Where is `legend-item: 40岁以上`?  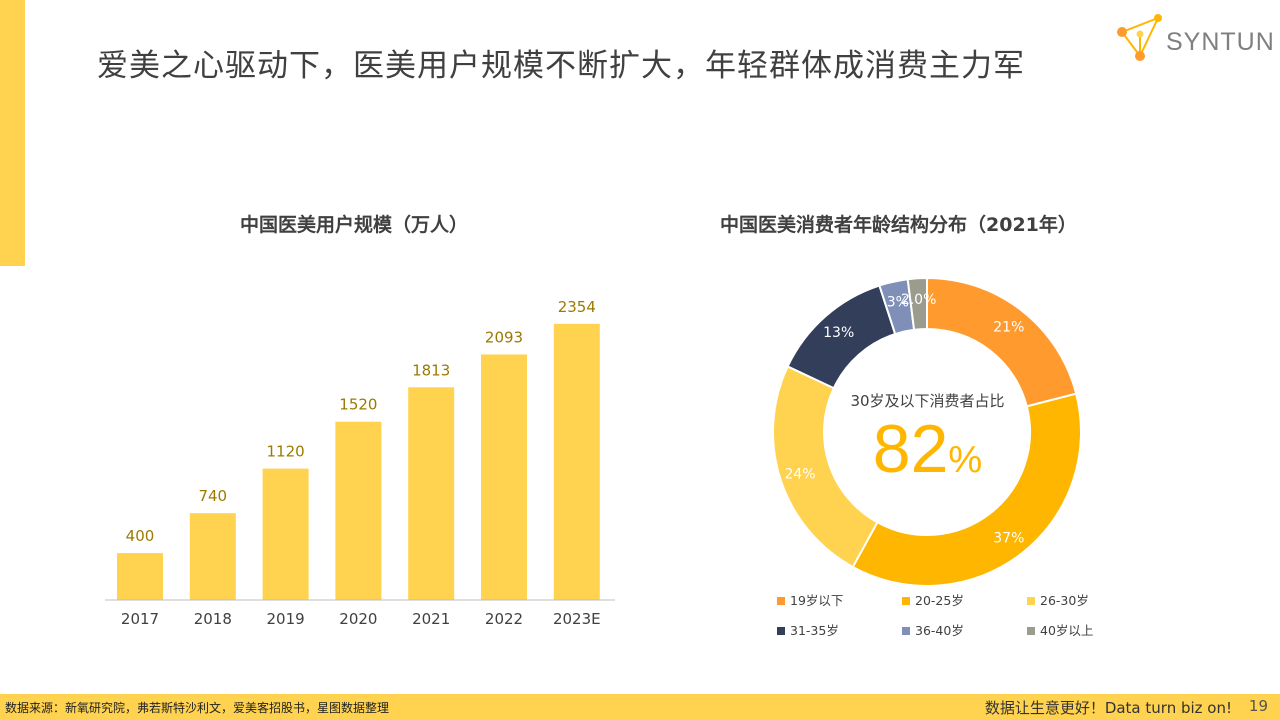
legend-item: 40岁以上 is located at coordinates (1060, 629).